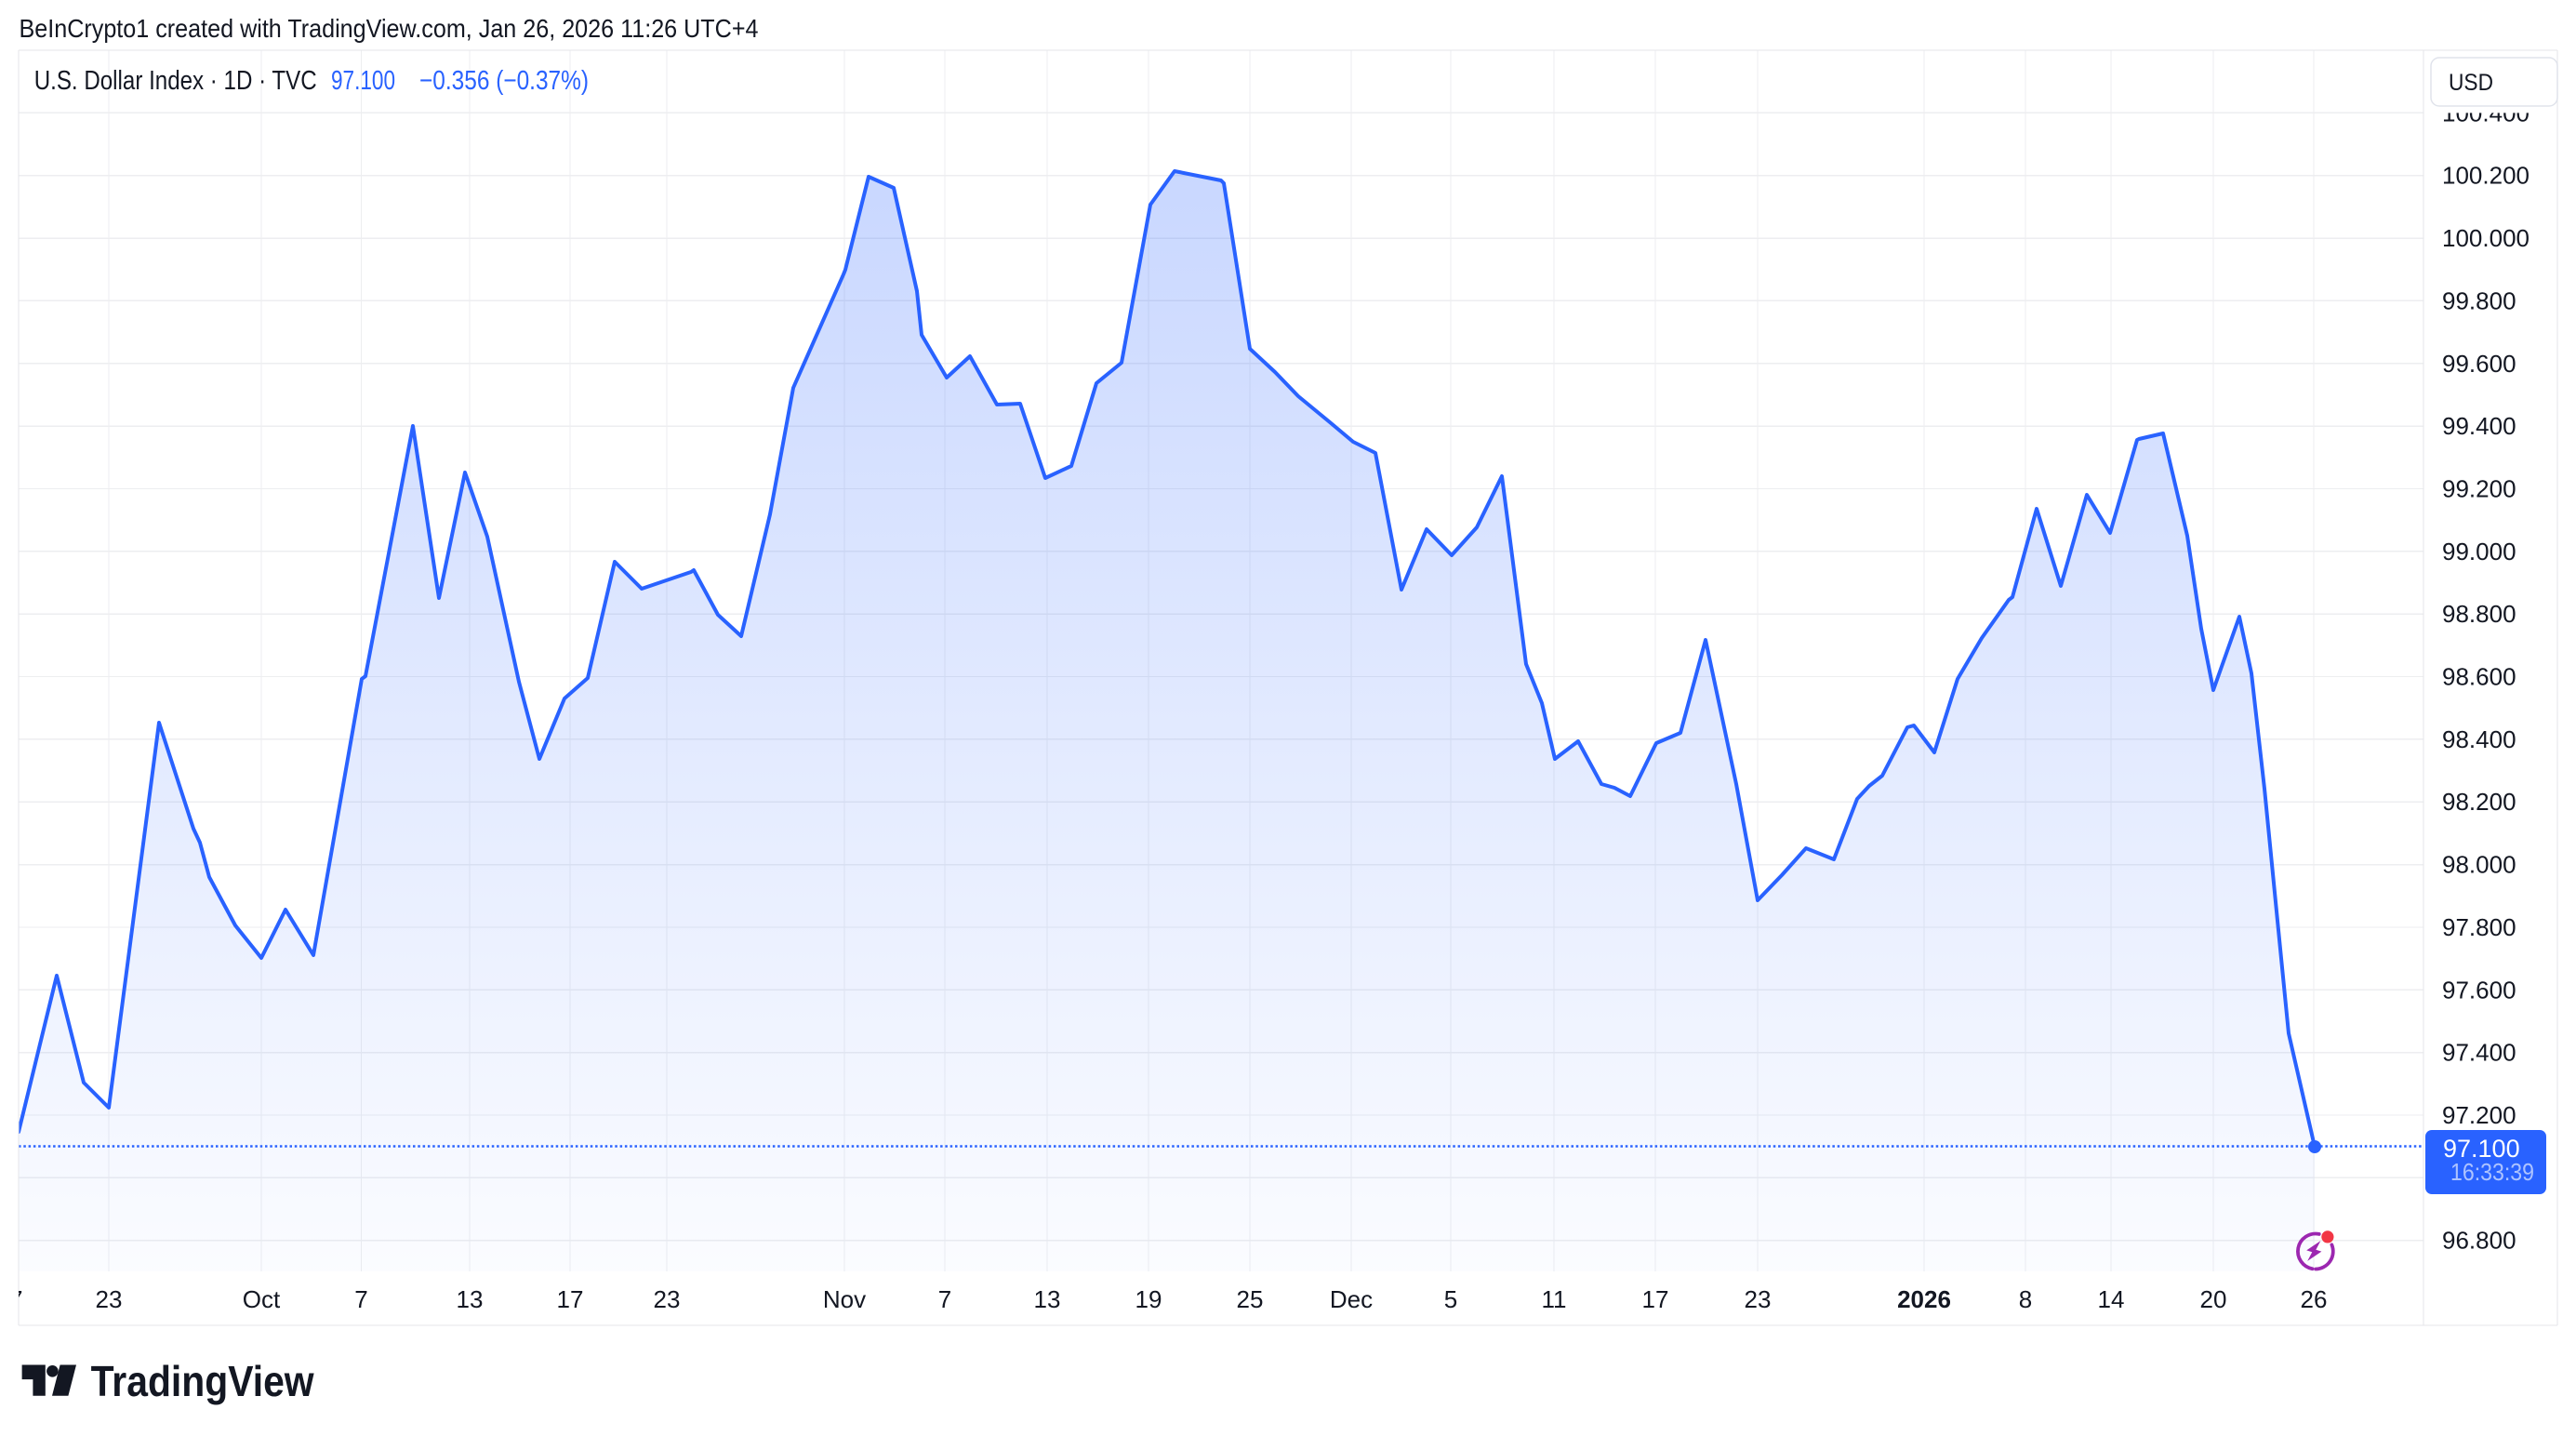  What do you see at coordinates (1924, 1299) in the screenshot?
I see `svg-text: 2026` at bounding box center [1924, 1299].